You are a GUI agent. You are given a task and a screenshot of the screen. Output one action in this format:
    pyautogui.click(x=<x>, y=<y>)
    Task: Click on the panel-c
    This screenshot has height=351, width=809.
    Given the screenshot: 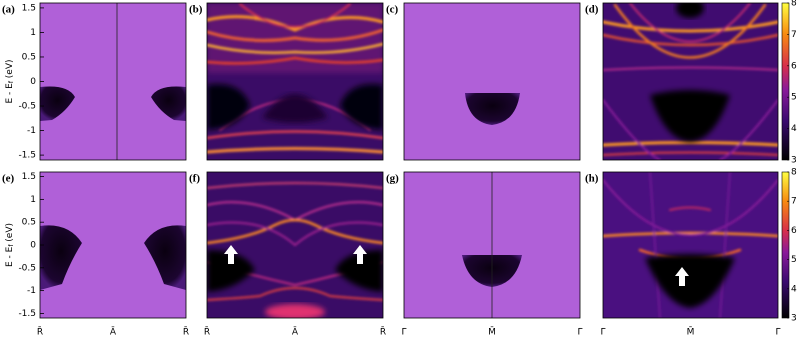 What is the action you would take?
    pyautogui.click(x=492, y=81)
    